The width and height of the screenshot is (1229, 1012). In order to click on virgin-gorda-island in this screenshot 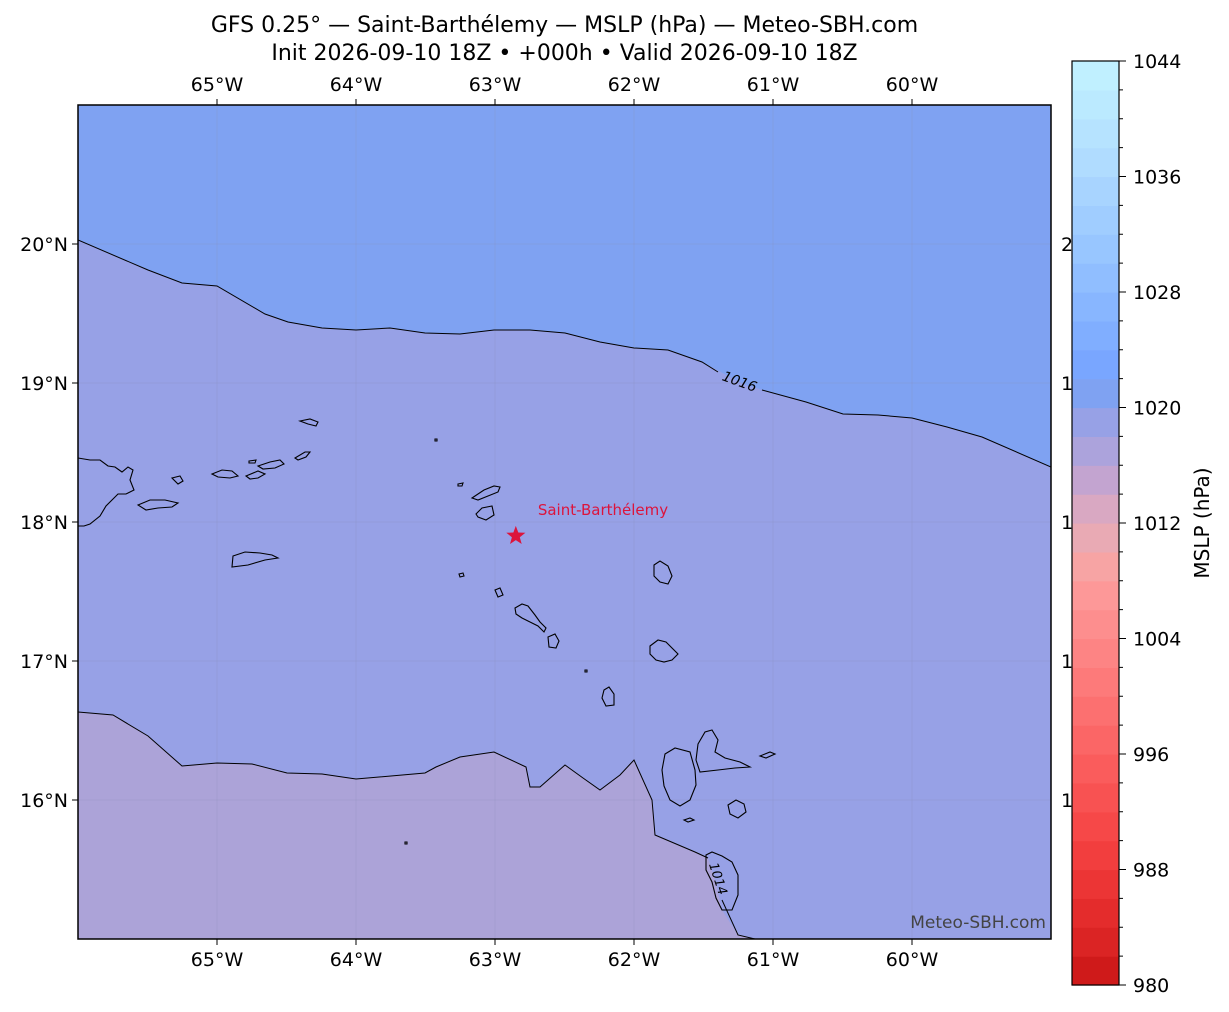, I will do `click(302, 456)`.